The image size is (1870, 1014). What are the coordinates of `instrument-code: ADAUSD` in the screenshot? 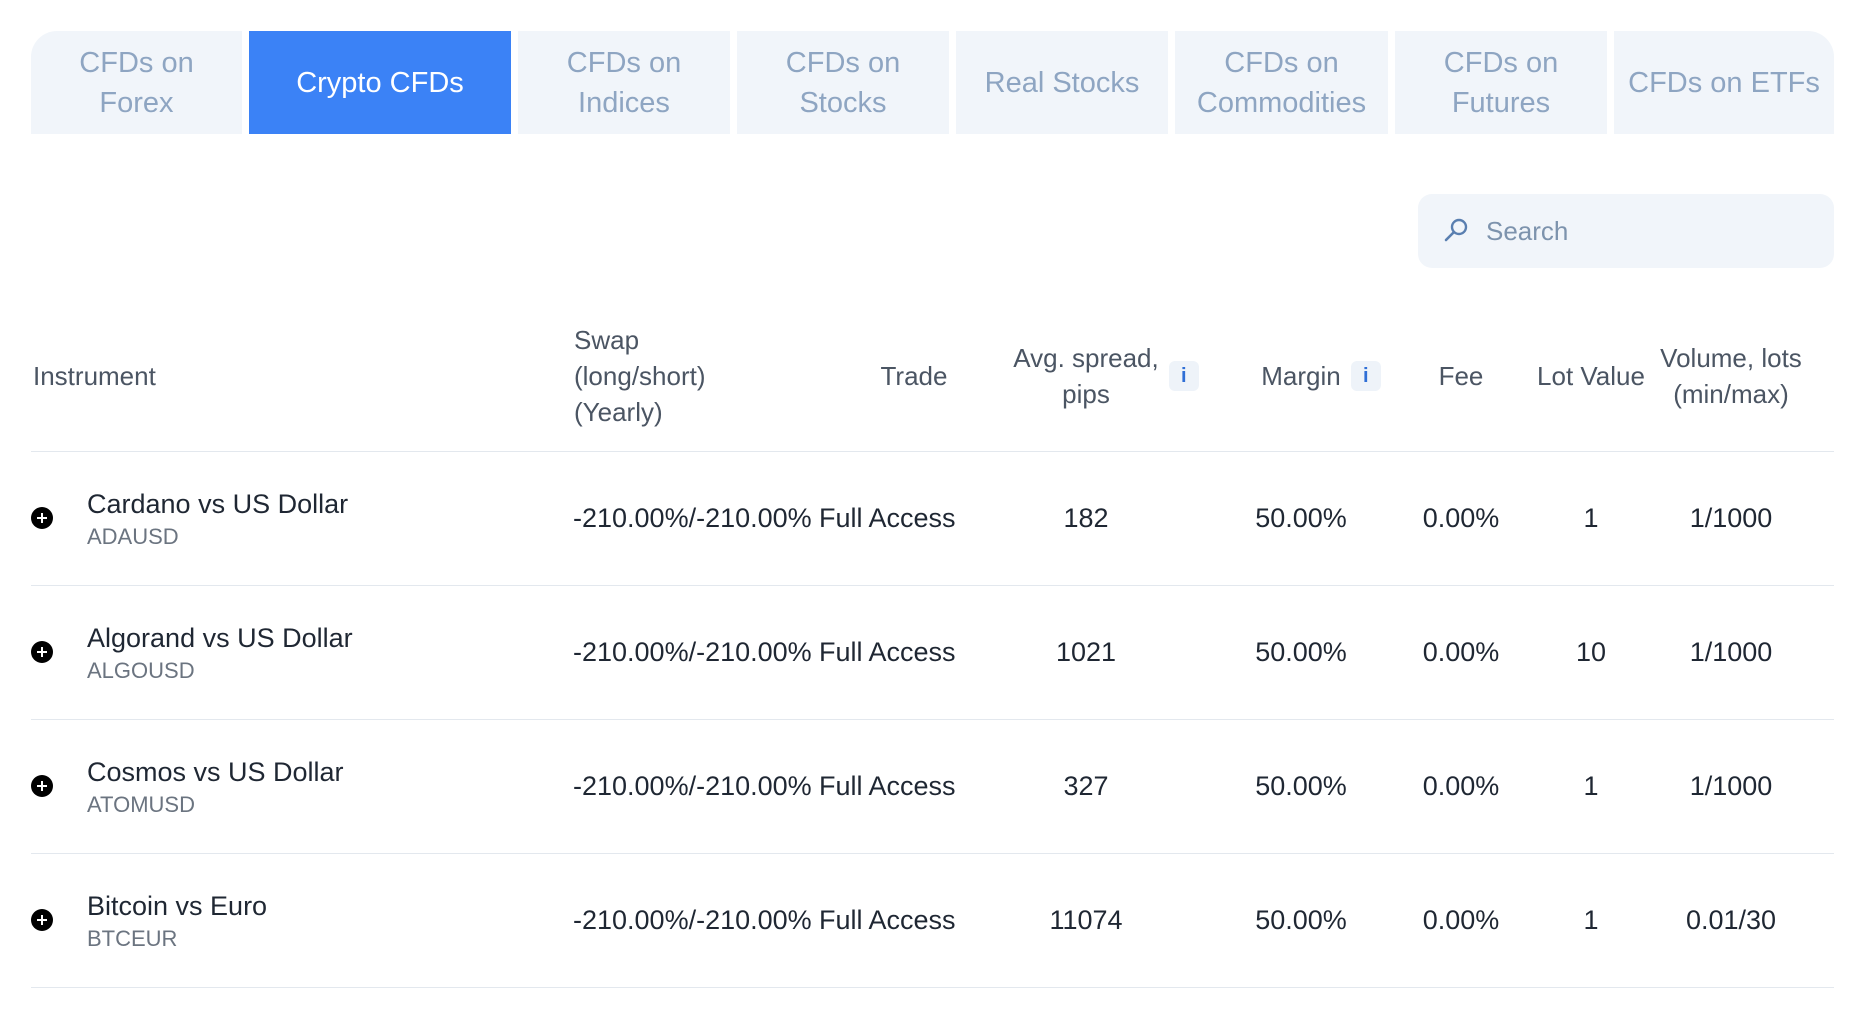 It's located at (133, 536).